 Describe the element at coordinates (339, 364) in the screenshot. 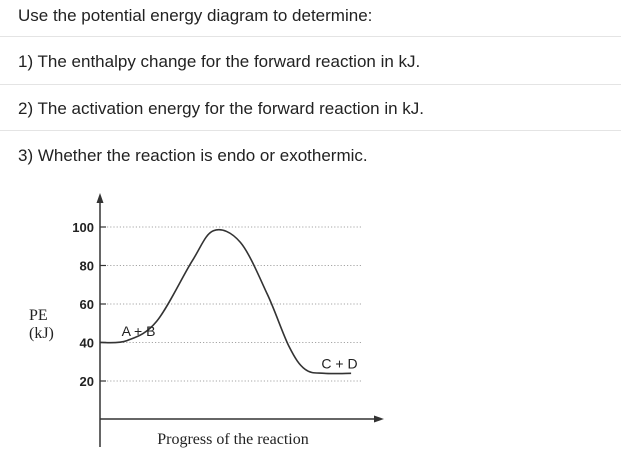

I see `products-label: C + D` at that location.